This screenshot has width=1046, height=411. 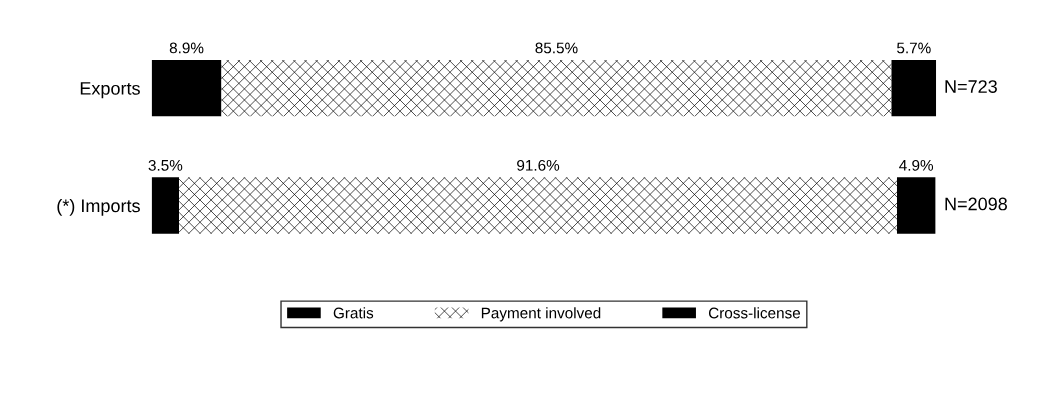 What do you see at coordinates (754, 313) in the screenshot?
I see `legend-label: Cross-license` at bounding box center [754, 313].